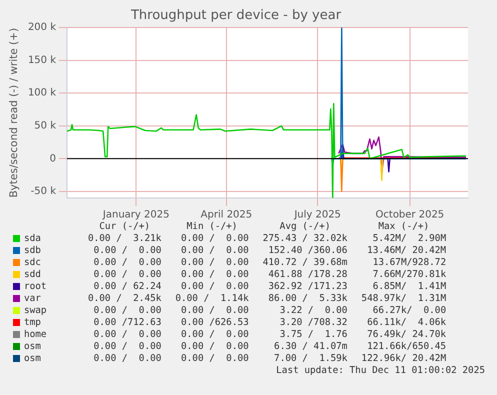 The width and height of the screenshot is (497, 395). What do you see at coordinates (410, 215) in the screenshot?
I see `x-tick-label: October 2025` at bounding box center [410, 215].